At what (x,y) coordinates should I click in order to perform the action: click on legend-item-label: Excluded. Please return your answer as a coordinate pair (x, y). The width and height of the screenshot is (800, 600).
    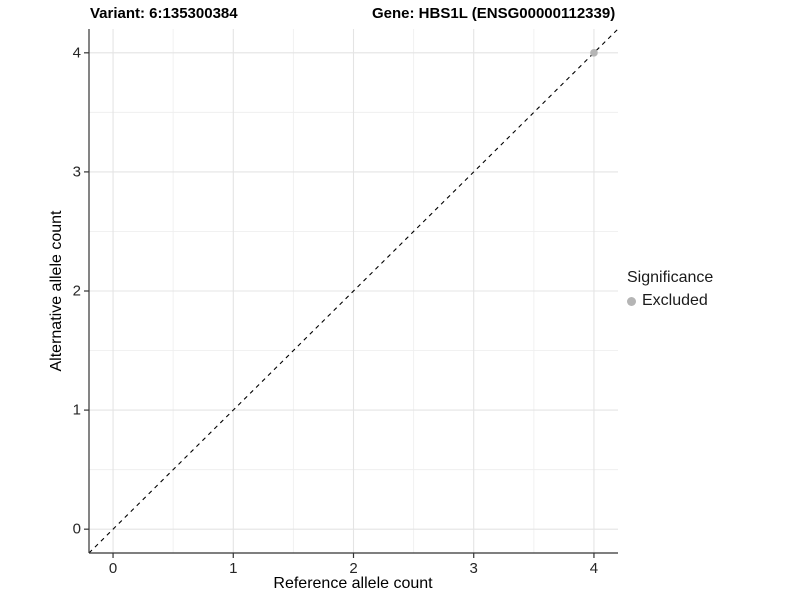
    Looking at the image, I should click on (675, 300).